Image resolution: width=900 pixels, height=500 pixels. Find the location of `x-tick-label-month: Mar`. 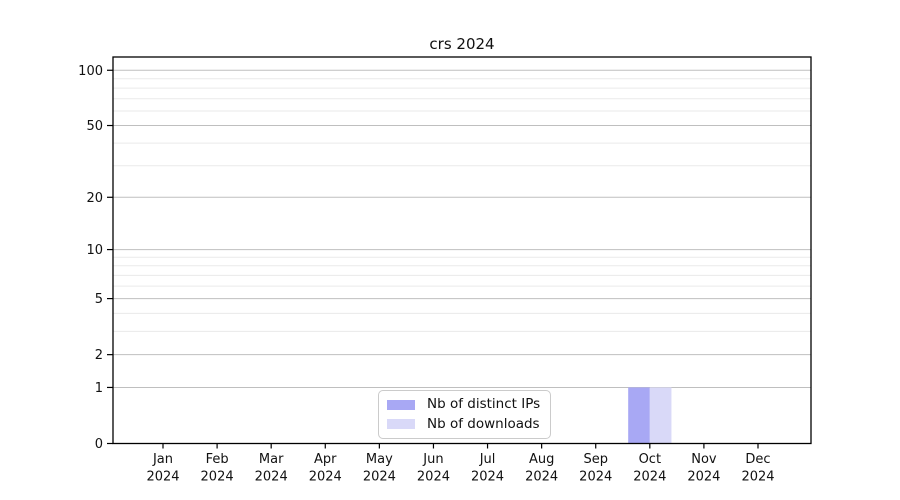

x-tick-label-month: Mar is located at coordinates (271, 459).